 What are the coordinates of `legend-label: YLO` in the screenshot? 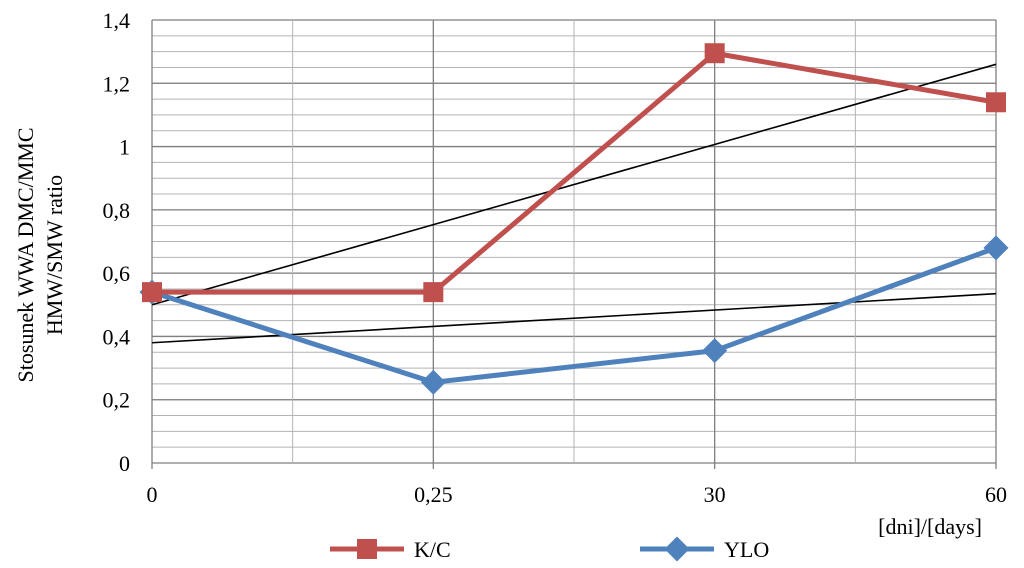 It's located at (746, 549).